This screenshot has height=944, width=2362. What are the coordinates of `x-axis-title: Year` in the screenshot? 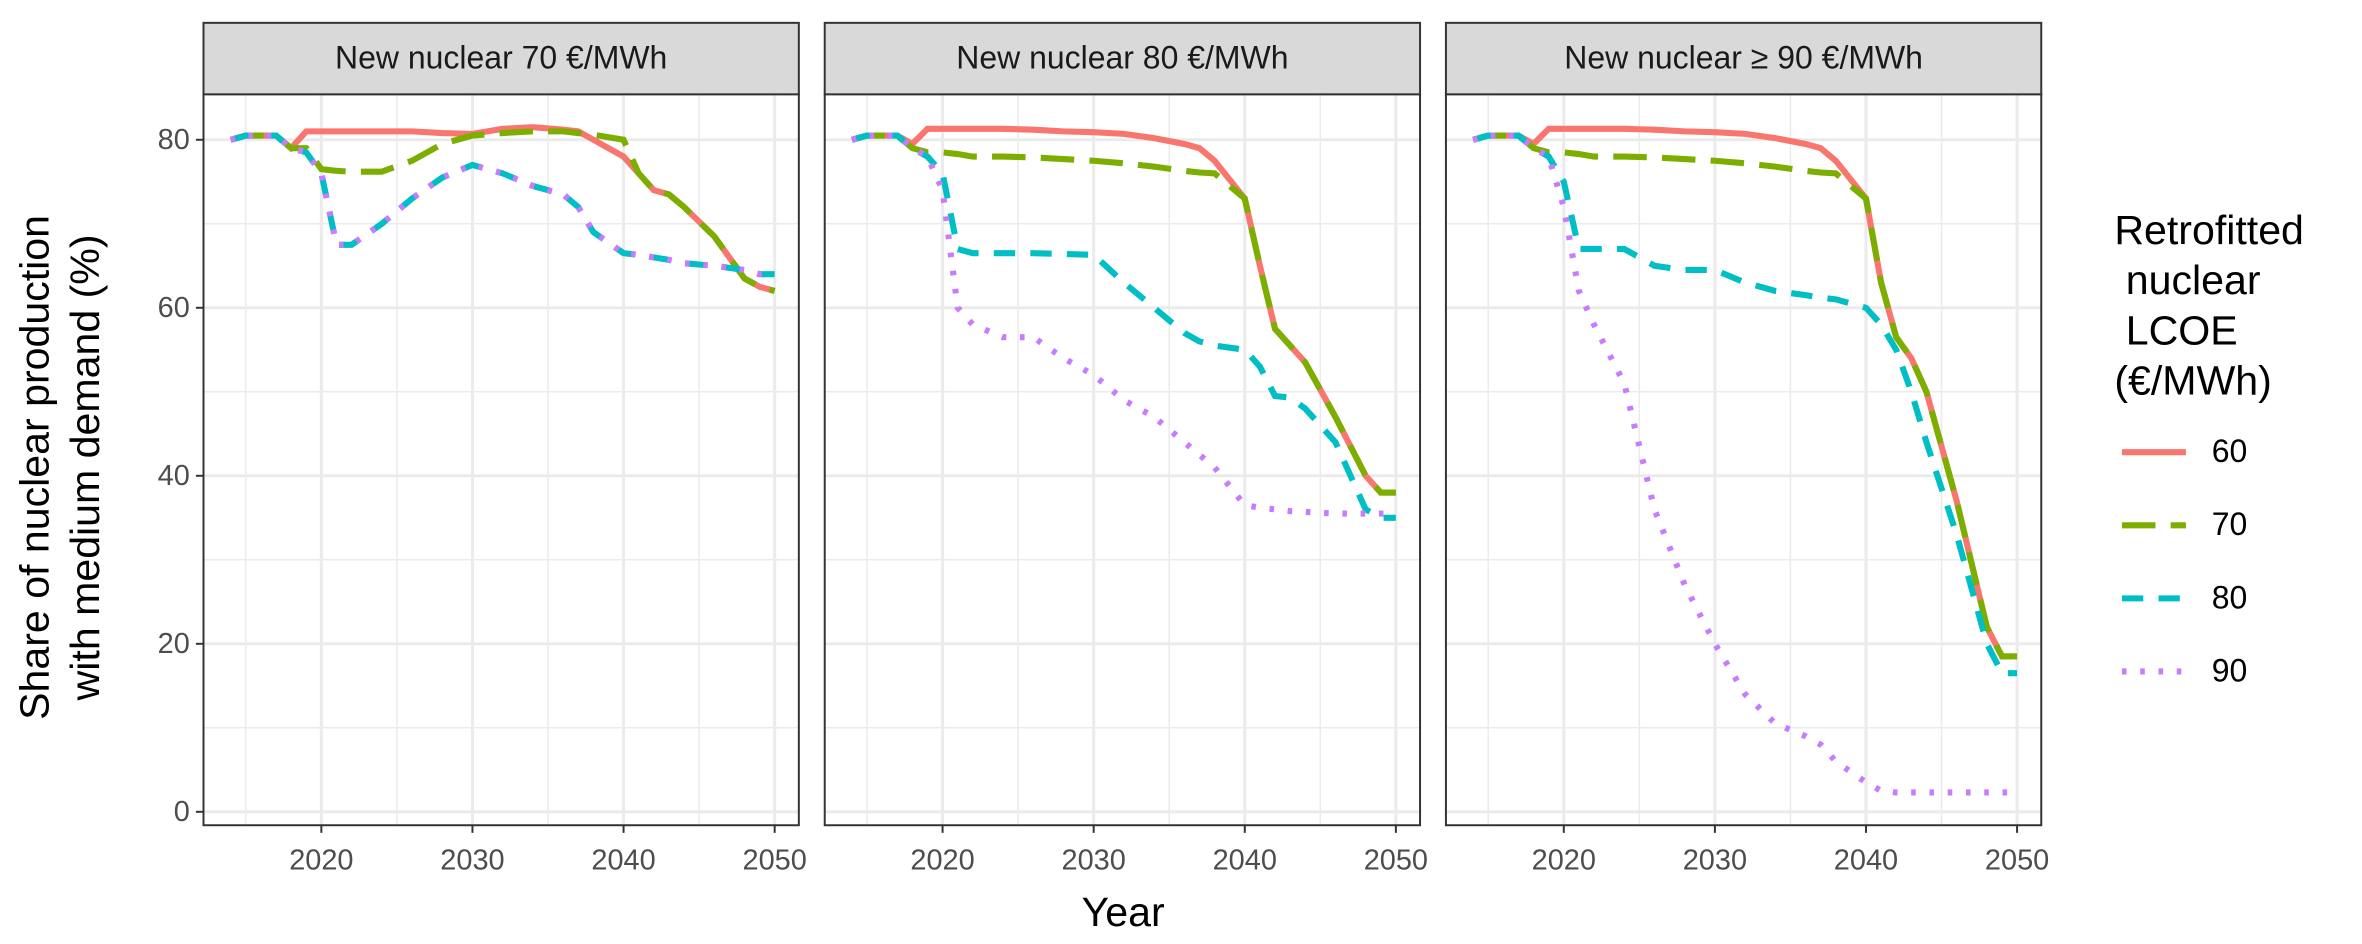 It's located at (1123, 912).